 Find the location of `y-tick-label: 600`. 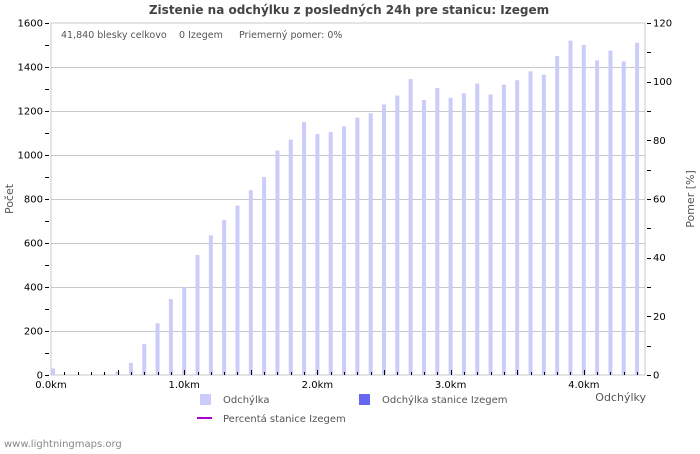

y-tick-label: 600 is located at coordinates (33, 244).